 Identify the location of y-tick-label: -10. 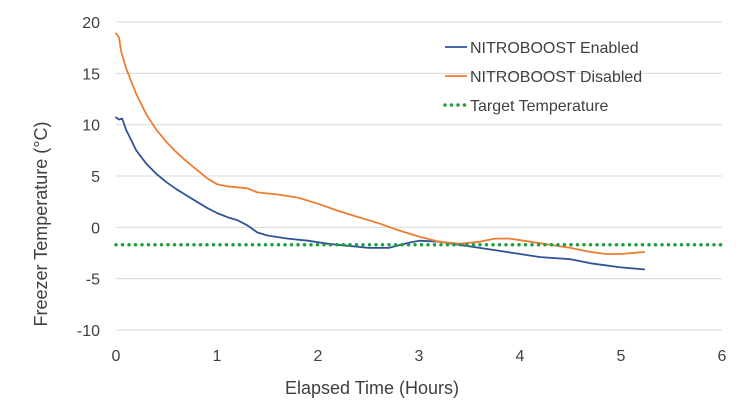
(88, 331).